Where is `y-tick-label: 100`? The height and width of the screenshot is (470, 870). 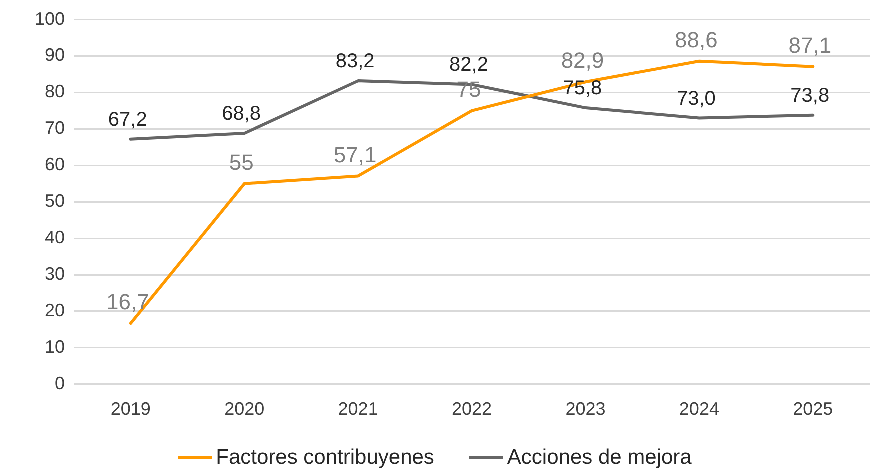
y-tick-label: 100 is located at coordinates (50, 18).